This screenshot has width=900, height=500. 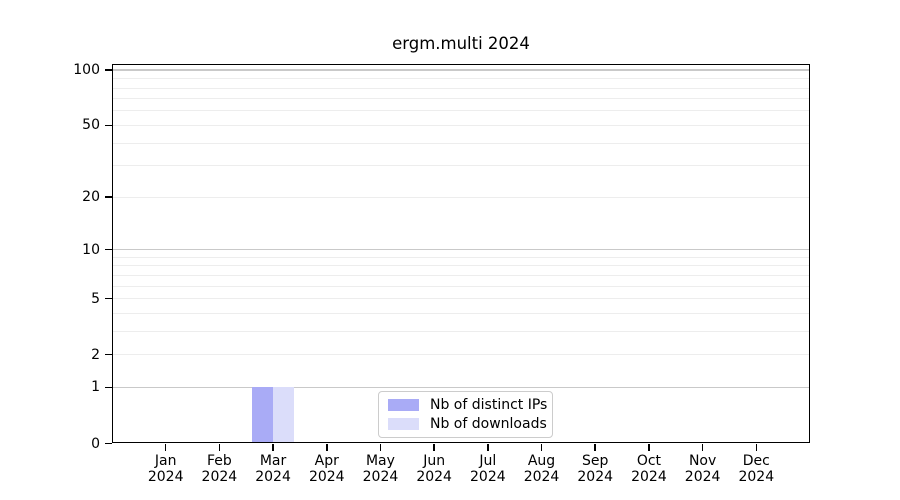 What do you see at coordinates (165, 469) in the screenshot?
I see `x-tick-label: Jan 2024` at bounding box center [165, 469].